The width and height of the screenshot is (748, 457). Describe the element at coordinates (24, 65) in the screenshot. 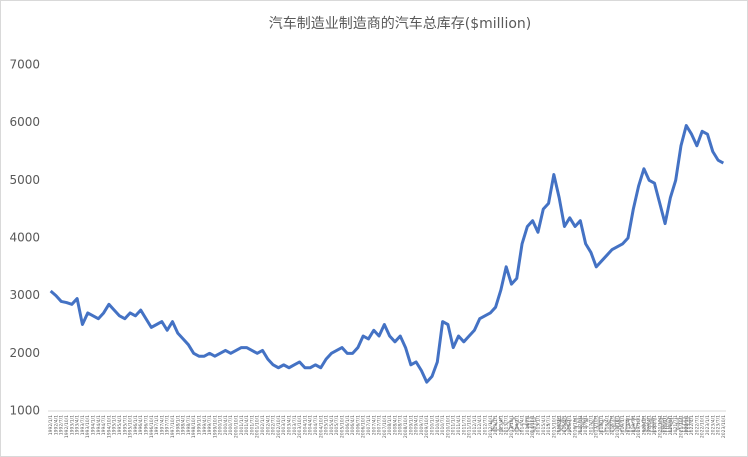

I see `y-tick-label: 7000` at that location.